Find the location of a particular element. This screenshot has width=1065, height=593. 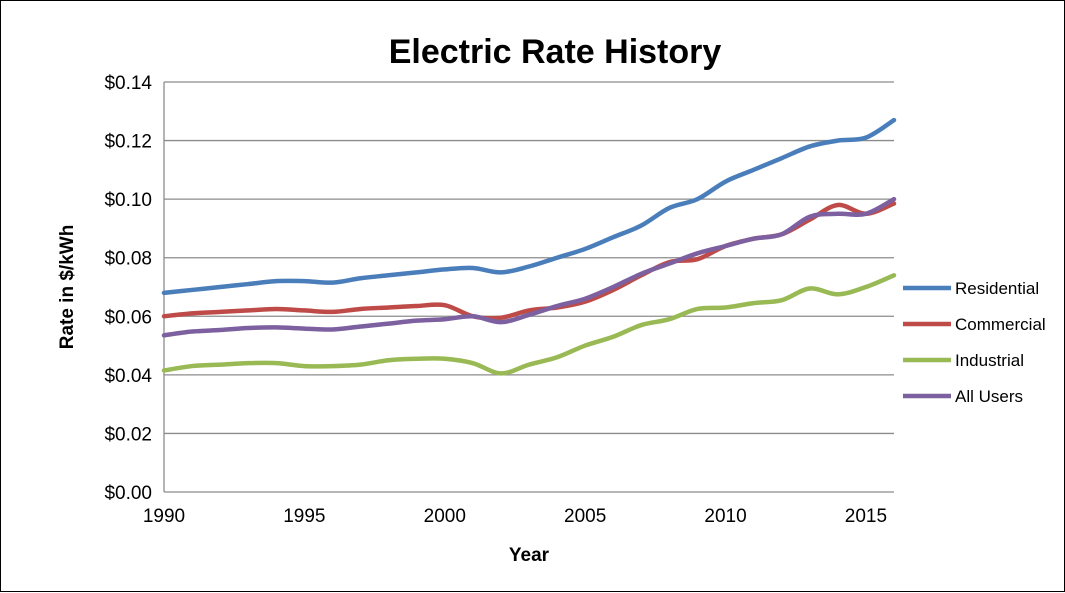

y-tick-label: $0.06 is located at coordinates (128, 317).